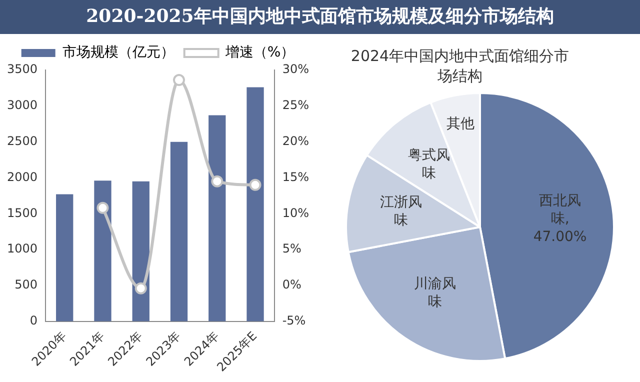  Describe the element at coordinates (22, 213) in the screenshot. I see `y-tick-label: 1500` at that location.